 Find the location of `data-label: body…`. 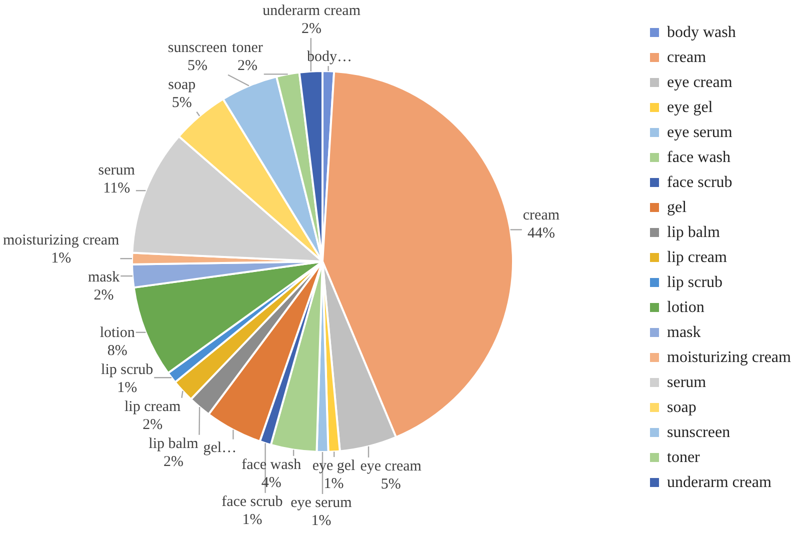

data-label: body… is located at coordinates (329, 56).